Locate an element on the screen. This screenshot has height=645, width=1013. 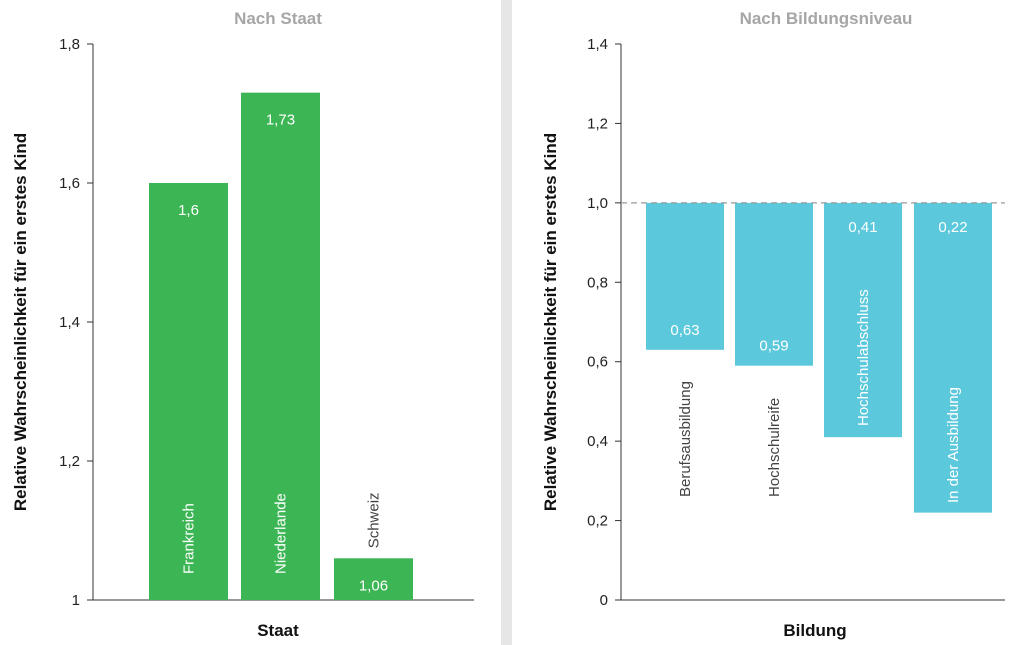
chart2-data-label: 0,59 is located at coordinates (773, 346).